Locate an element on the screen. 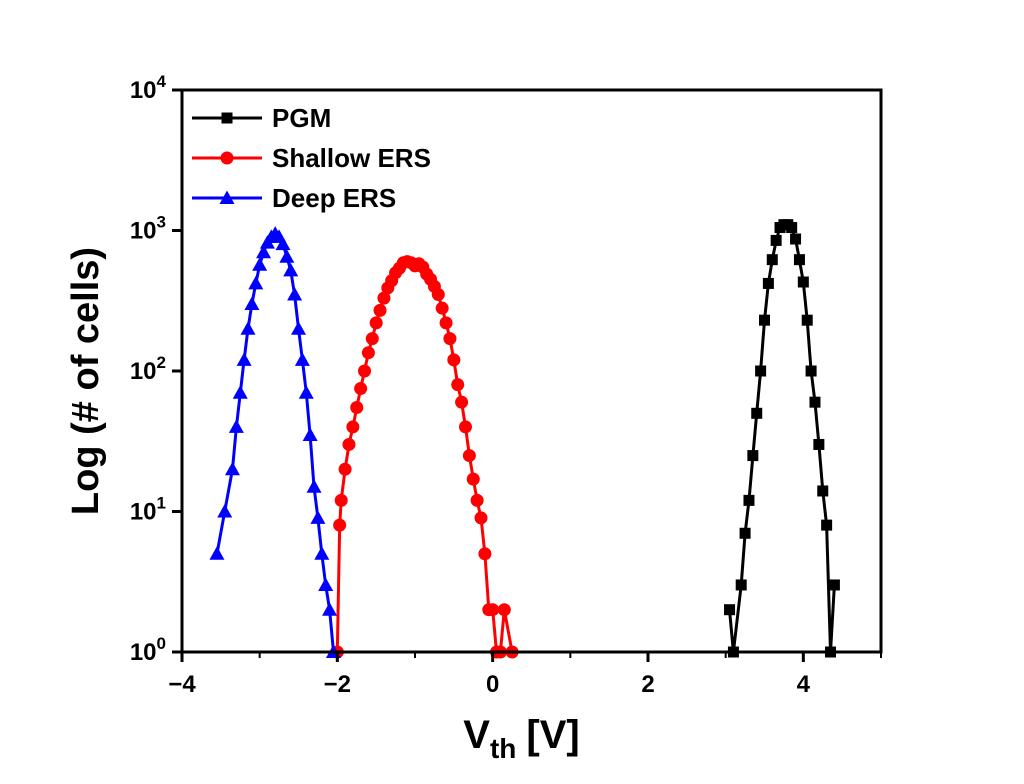 The width and height of the screenshot is (1024, 784). legend-item: Shallow ERS is located at coordinates (311, 158).